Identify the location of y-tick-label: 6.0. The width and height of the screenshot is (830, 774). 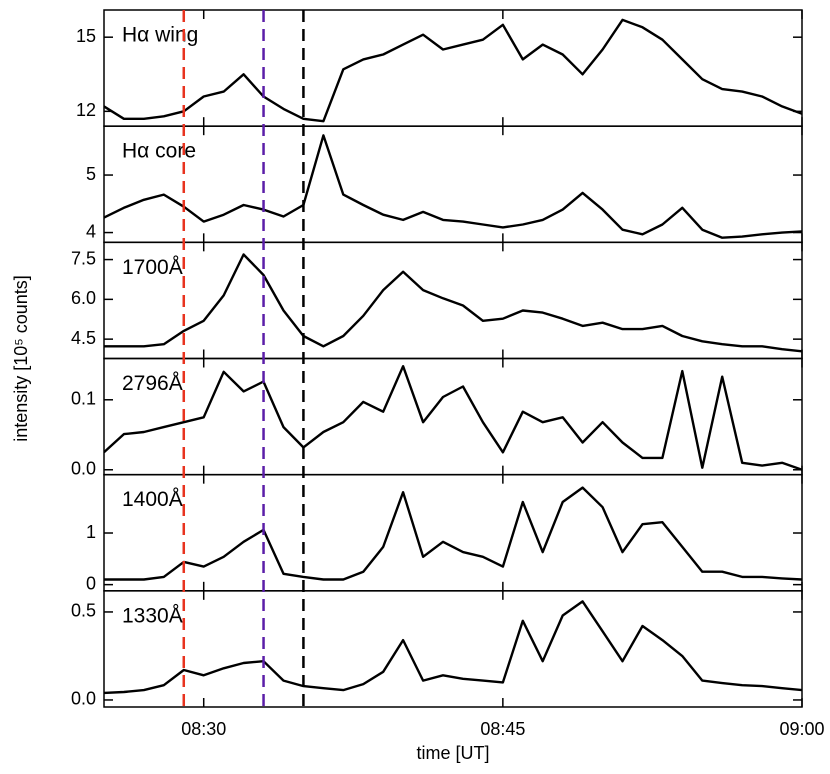
(83, 298).